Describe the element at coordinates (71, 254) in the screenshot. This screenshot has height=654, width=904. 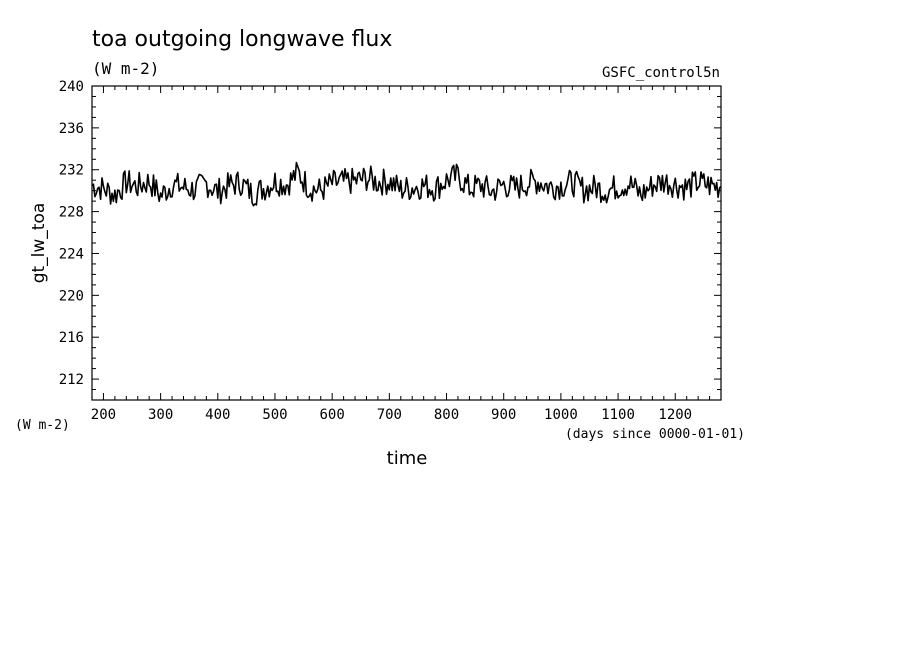
I see `y-tick-label: 224` at that location.